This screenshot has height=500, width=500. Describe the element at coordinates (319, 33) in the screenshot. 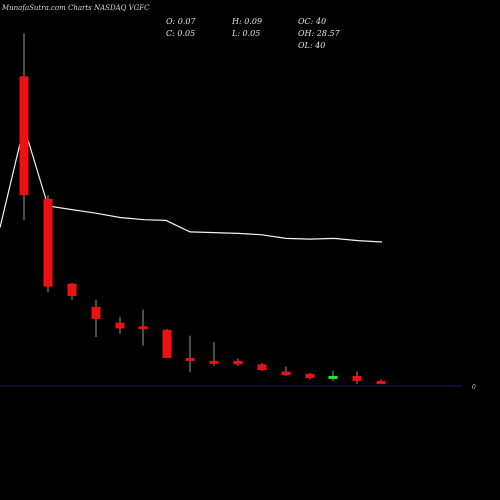

I see `ohlc-oh: OH: 28.57` at that location.